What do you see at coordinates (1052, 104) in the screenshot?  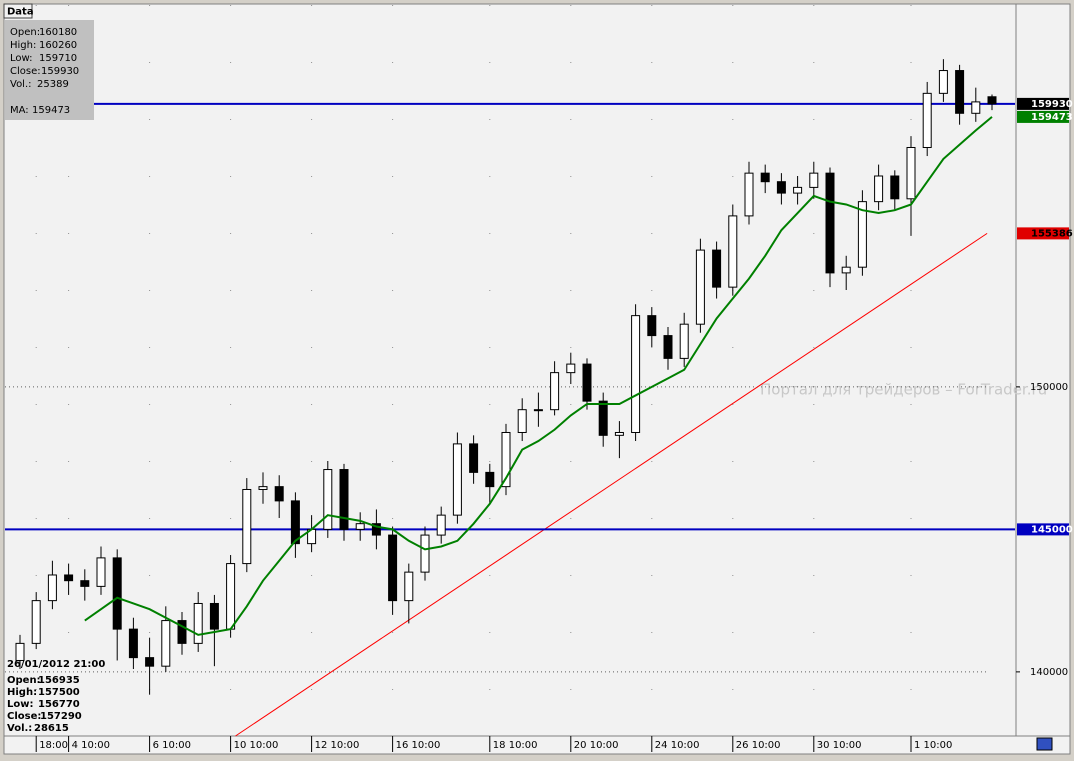 I see `price-tag-label: 159930` at bounding box center [1052, 104].